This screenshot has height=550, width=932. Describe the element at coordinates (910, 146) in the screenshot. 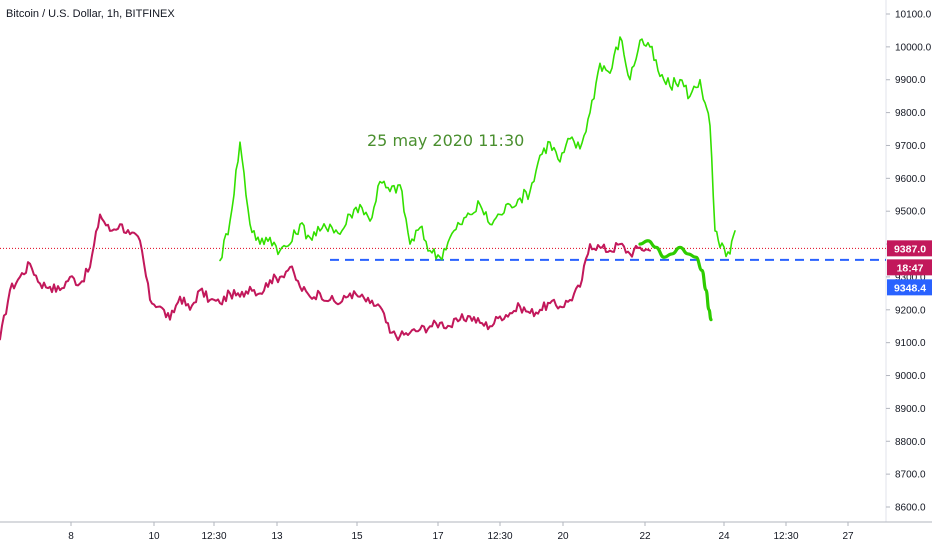

I see `price-tick-label: 9700.0` at that location.